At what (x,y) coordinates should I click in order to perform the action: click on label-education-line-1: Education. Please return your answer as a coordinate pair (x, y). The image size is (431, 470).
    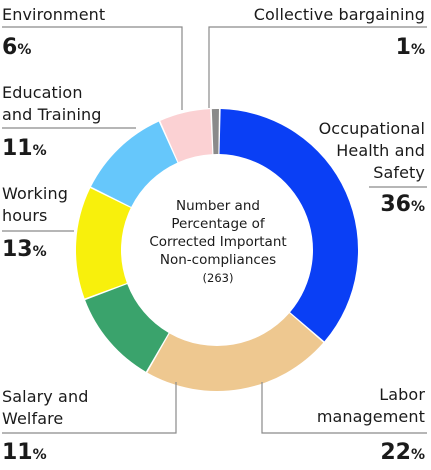
    Looking at the image, I should click on (42, 92).